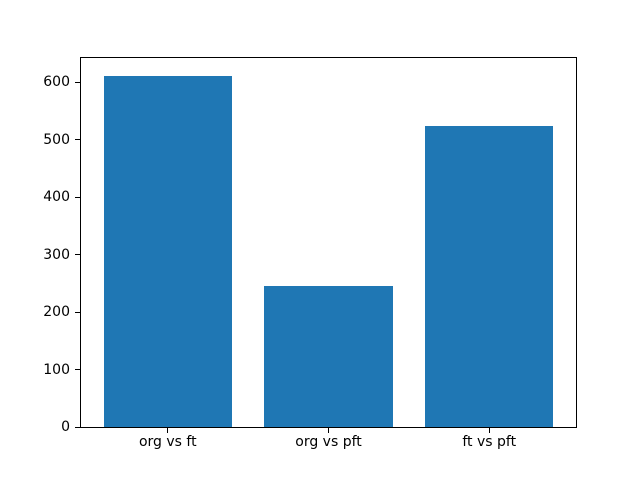 The width and height of the screenshot is (640, 480). Describe the element at coordinates (56, 369) in the screenshot. I see `y-tick-label: 100` at that location.